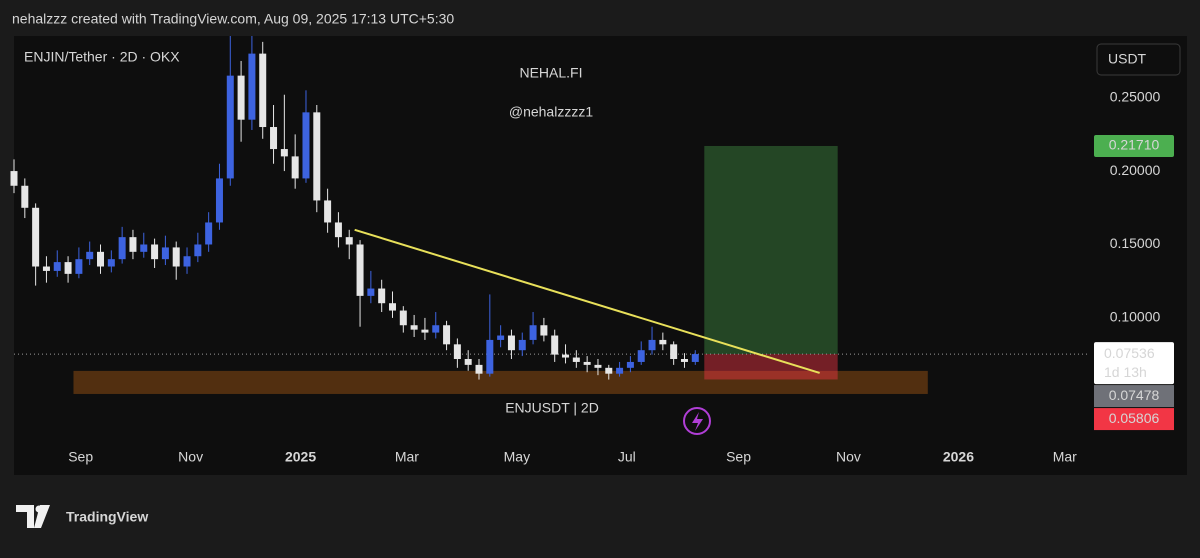 The width and height of the screenshot is (1200, 558). What do you see at coordinates (552, 408) in the screenshot?
I see `symbol-watermark: ENJUSDT | 2D` at bounding box center [552, 408].